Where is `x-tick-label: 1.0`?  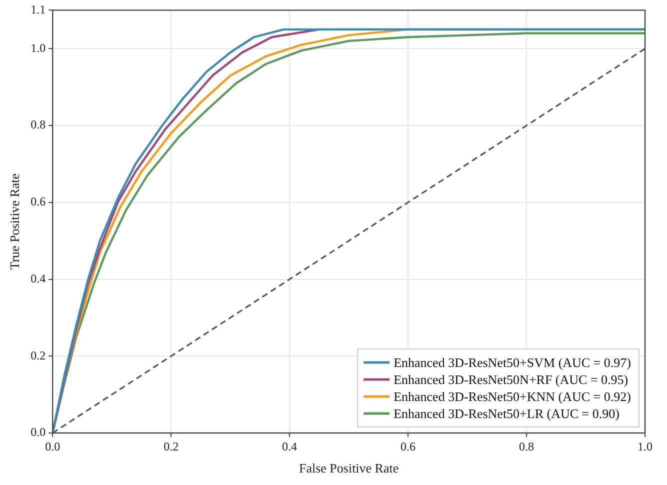
x-tick-label: 1.0 is located at coordinates (645, 446).